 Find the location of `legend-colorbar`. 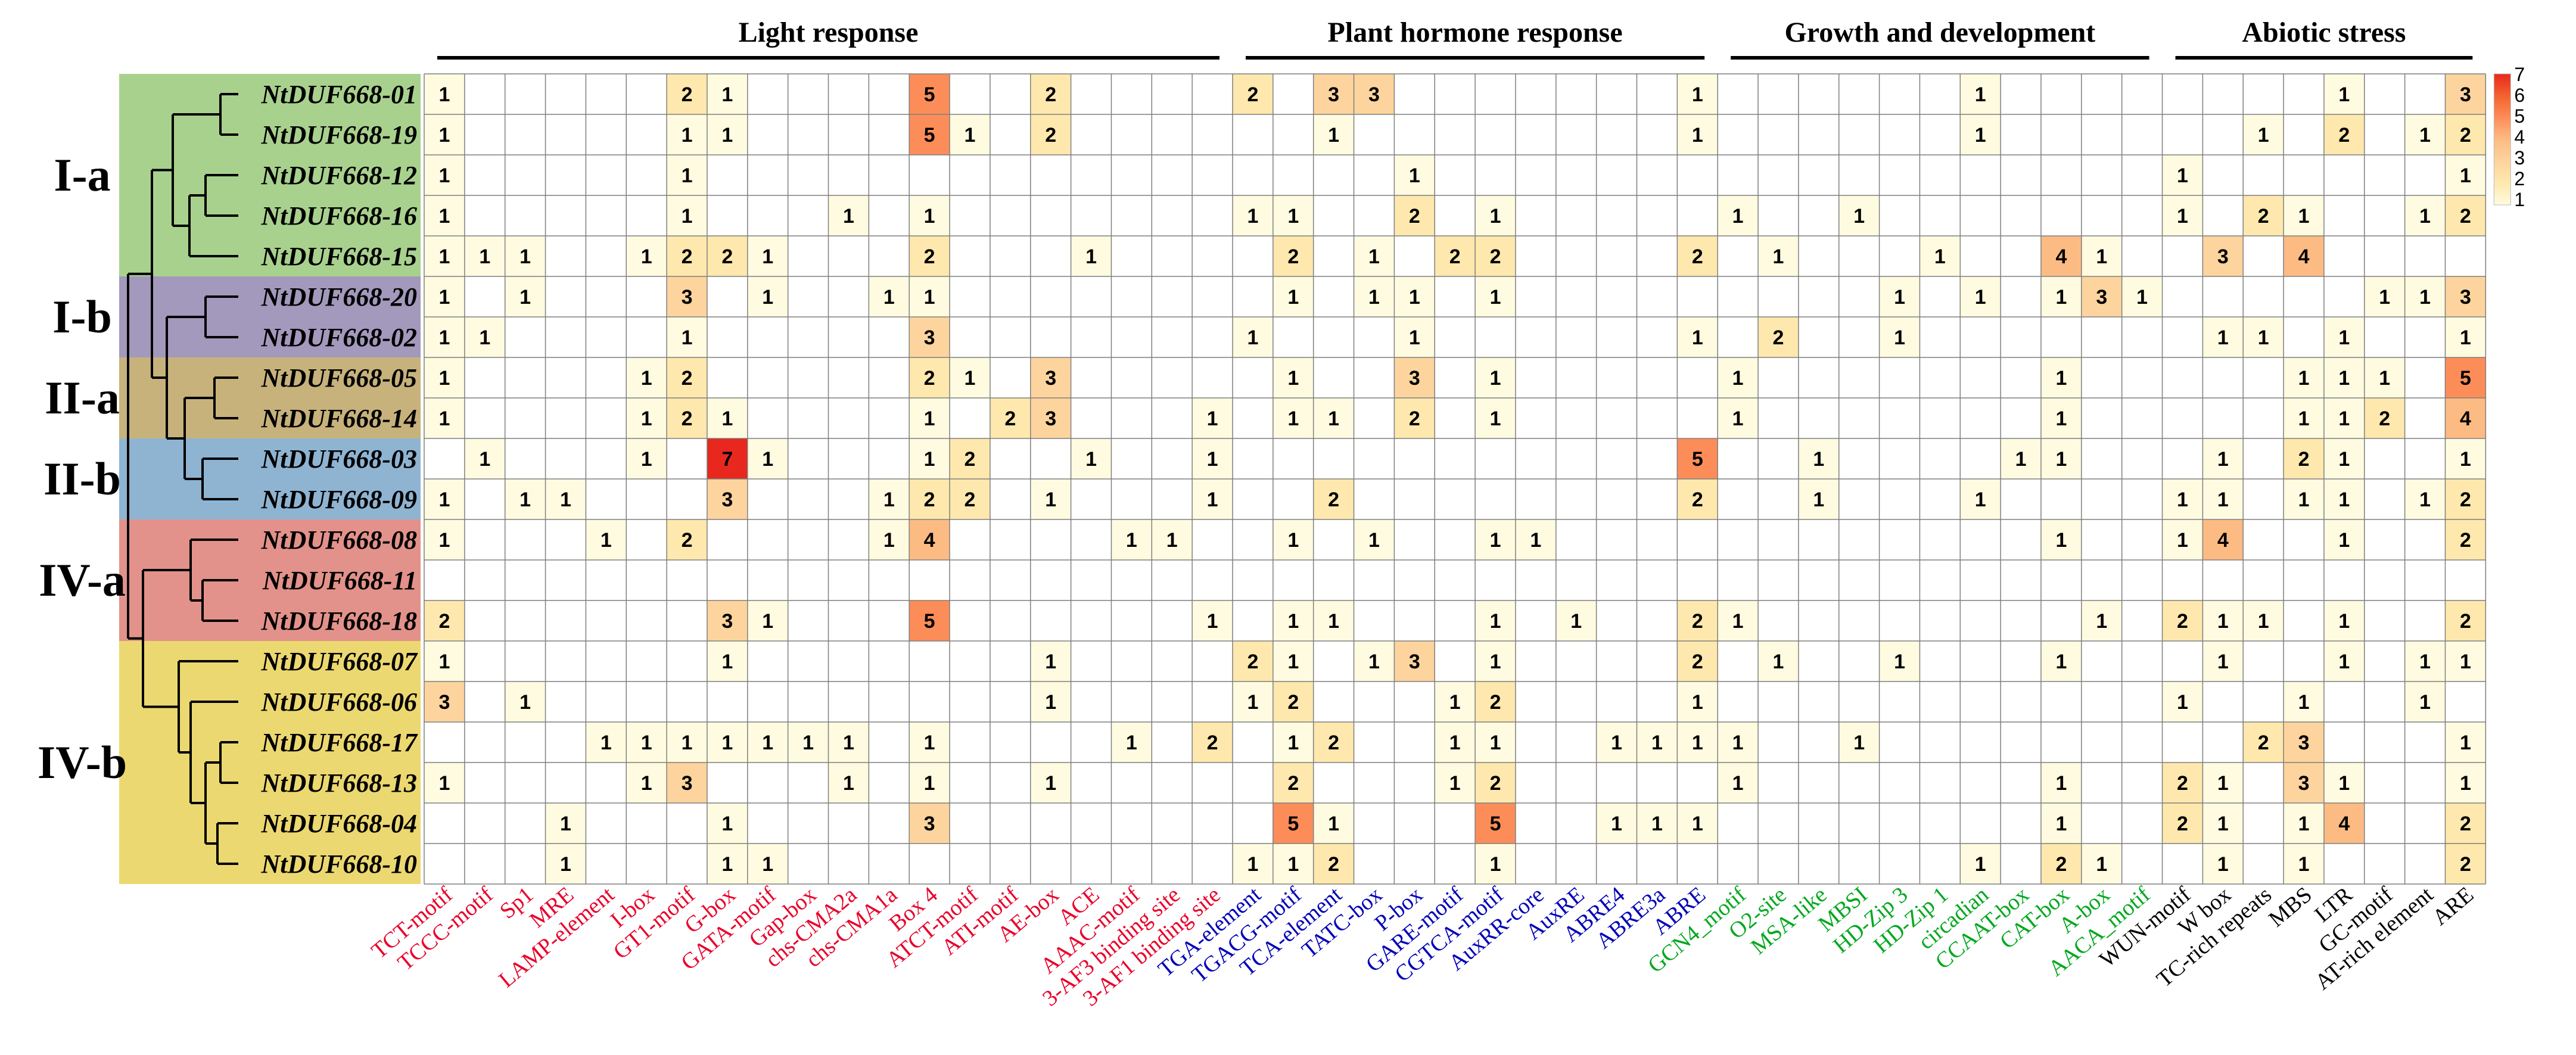

legend-colorbar is located at coordinates (2502, 139).